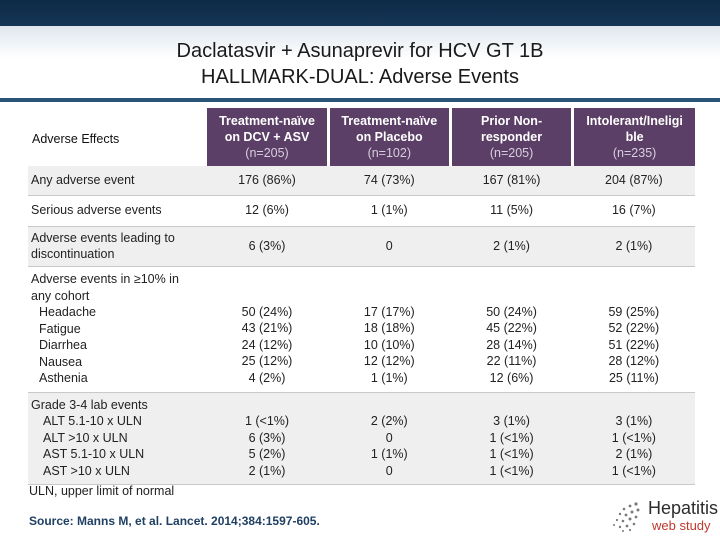 This screenshot has width=720, height=540. What do you see at coordinates (103, 237) in the screenshot?
I see `row-label-line: Adverse events leading to` at bounding box center [103, 237].